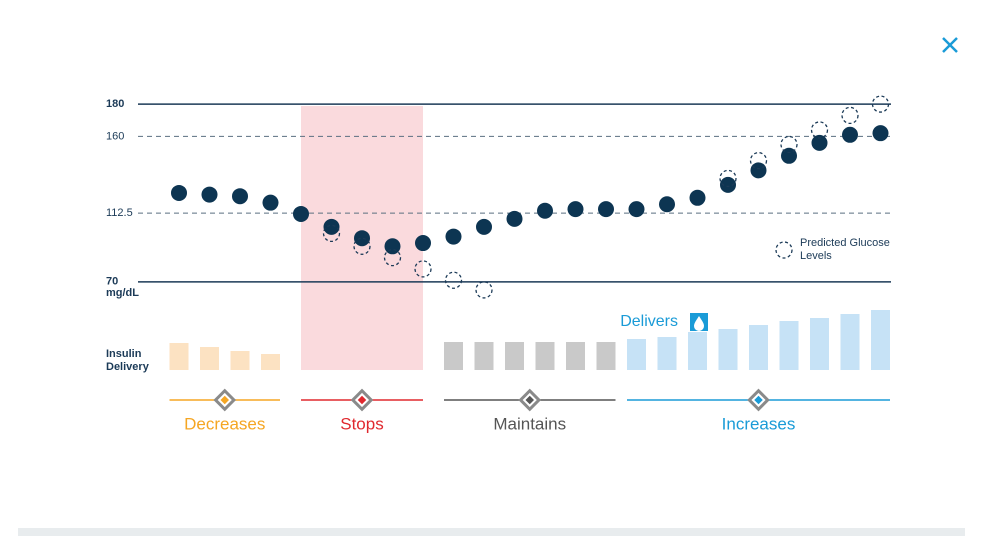 This screenshot has height=536, width=1000. I want to click on y-tick-label: 160, so click(115, 136).